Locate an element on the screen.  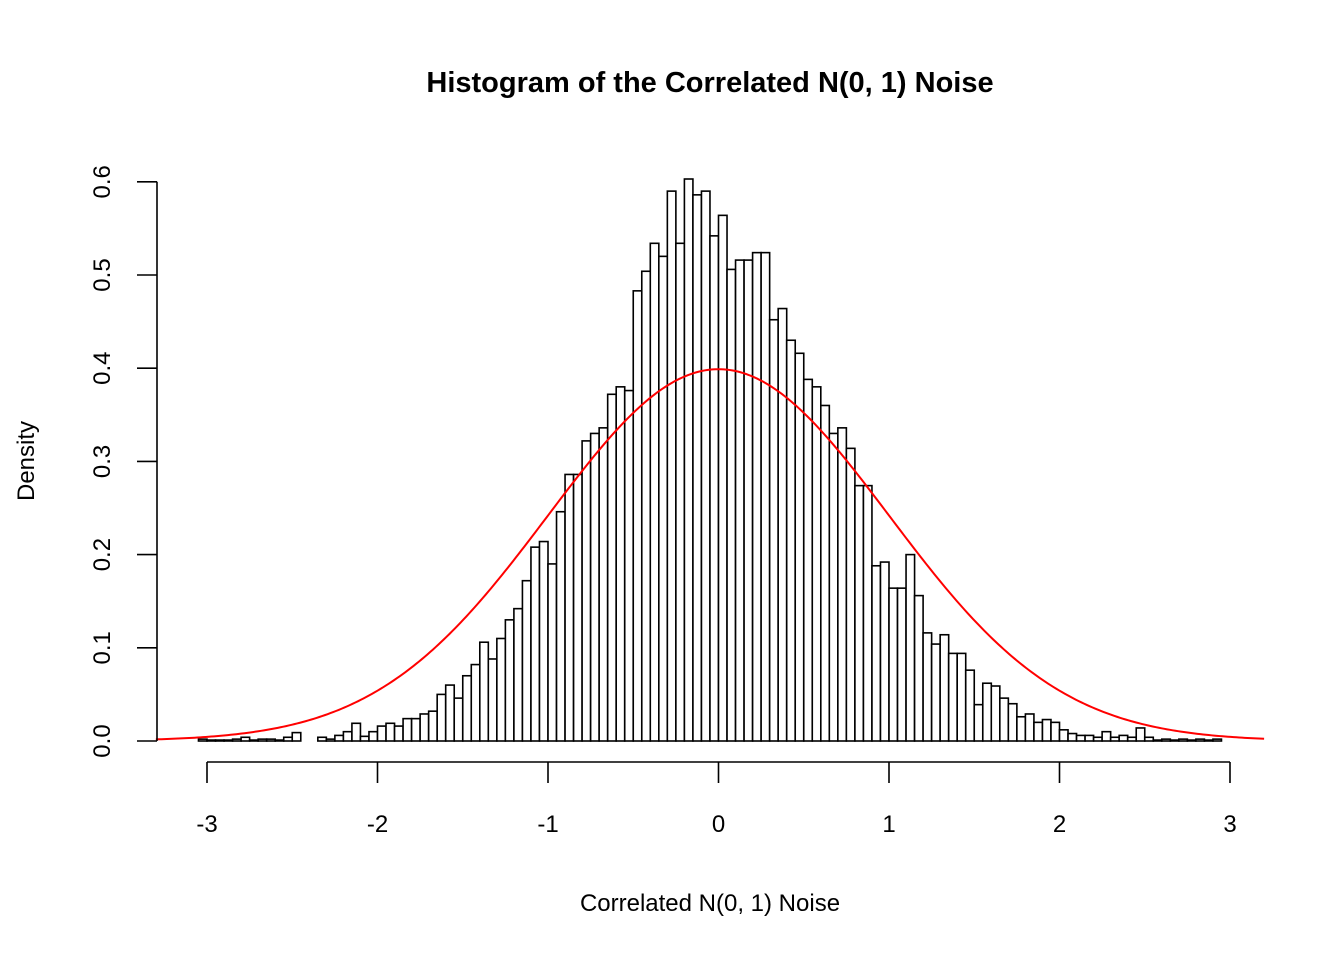
x-tick-label: 1 is located at coordinates (888, 824).